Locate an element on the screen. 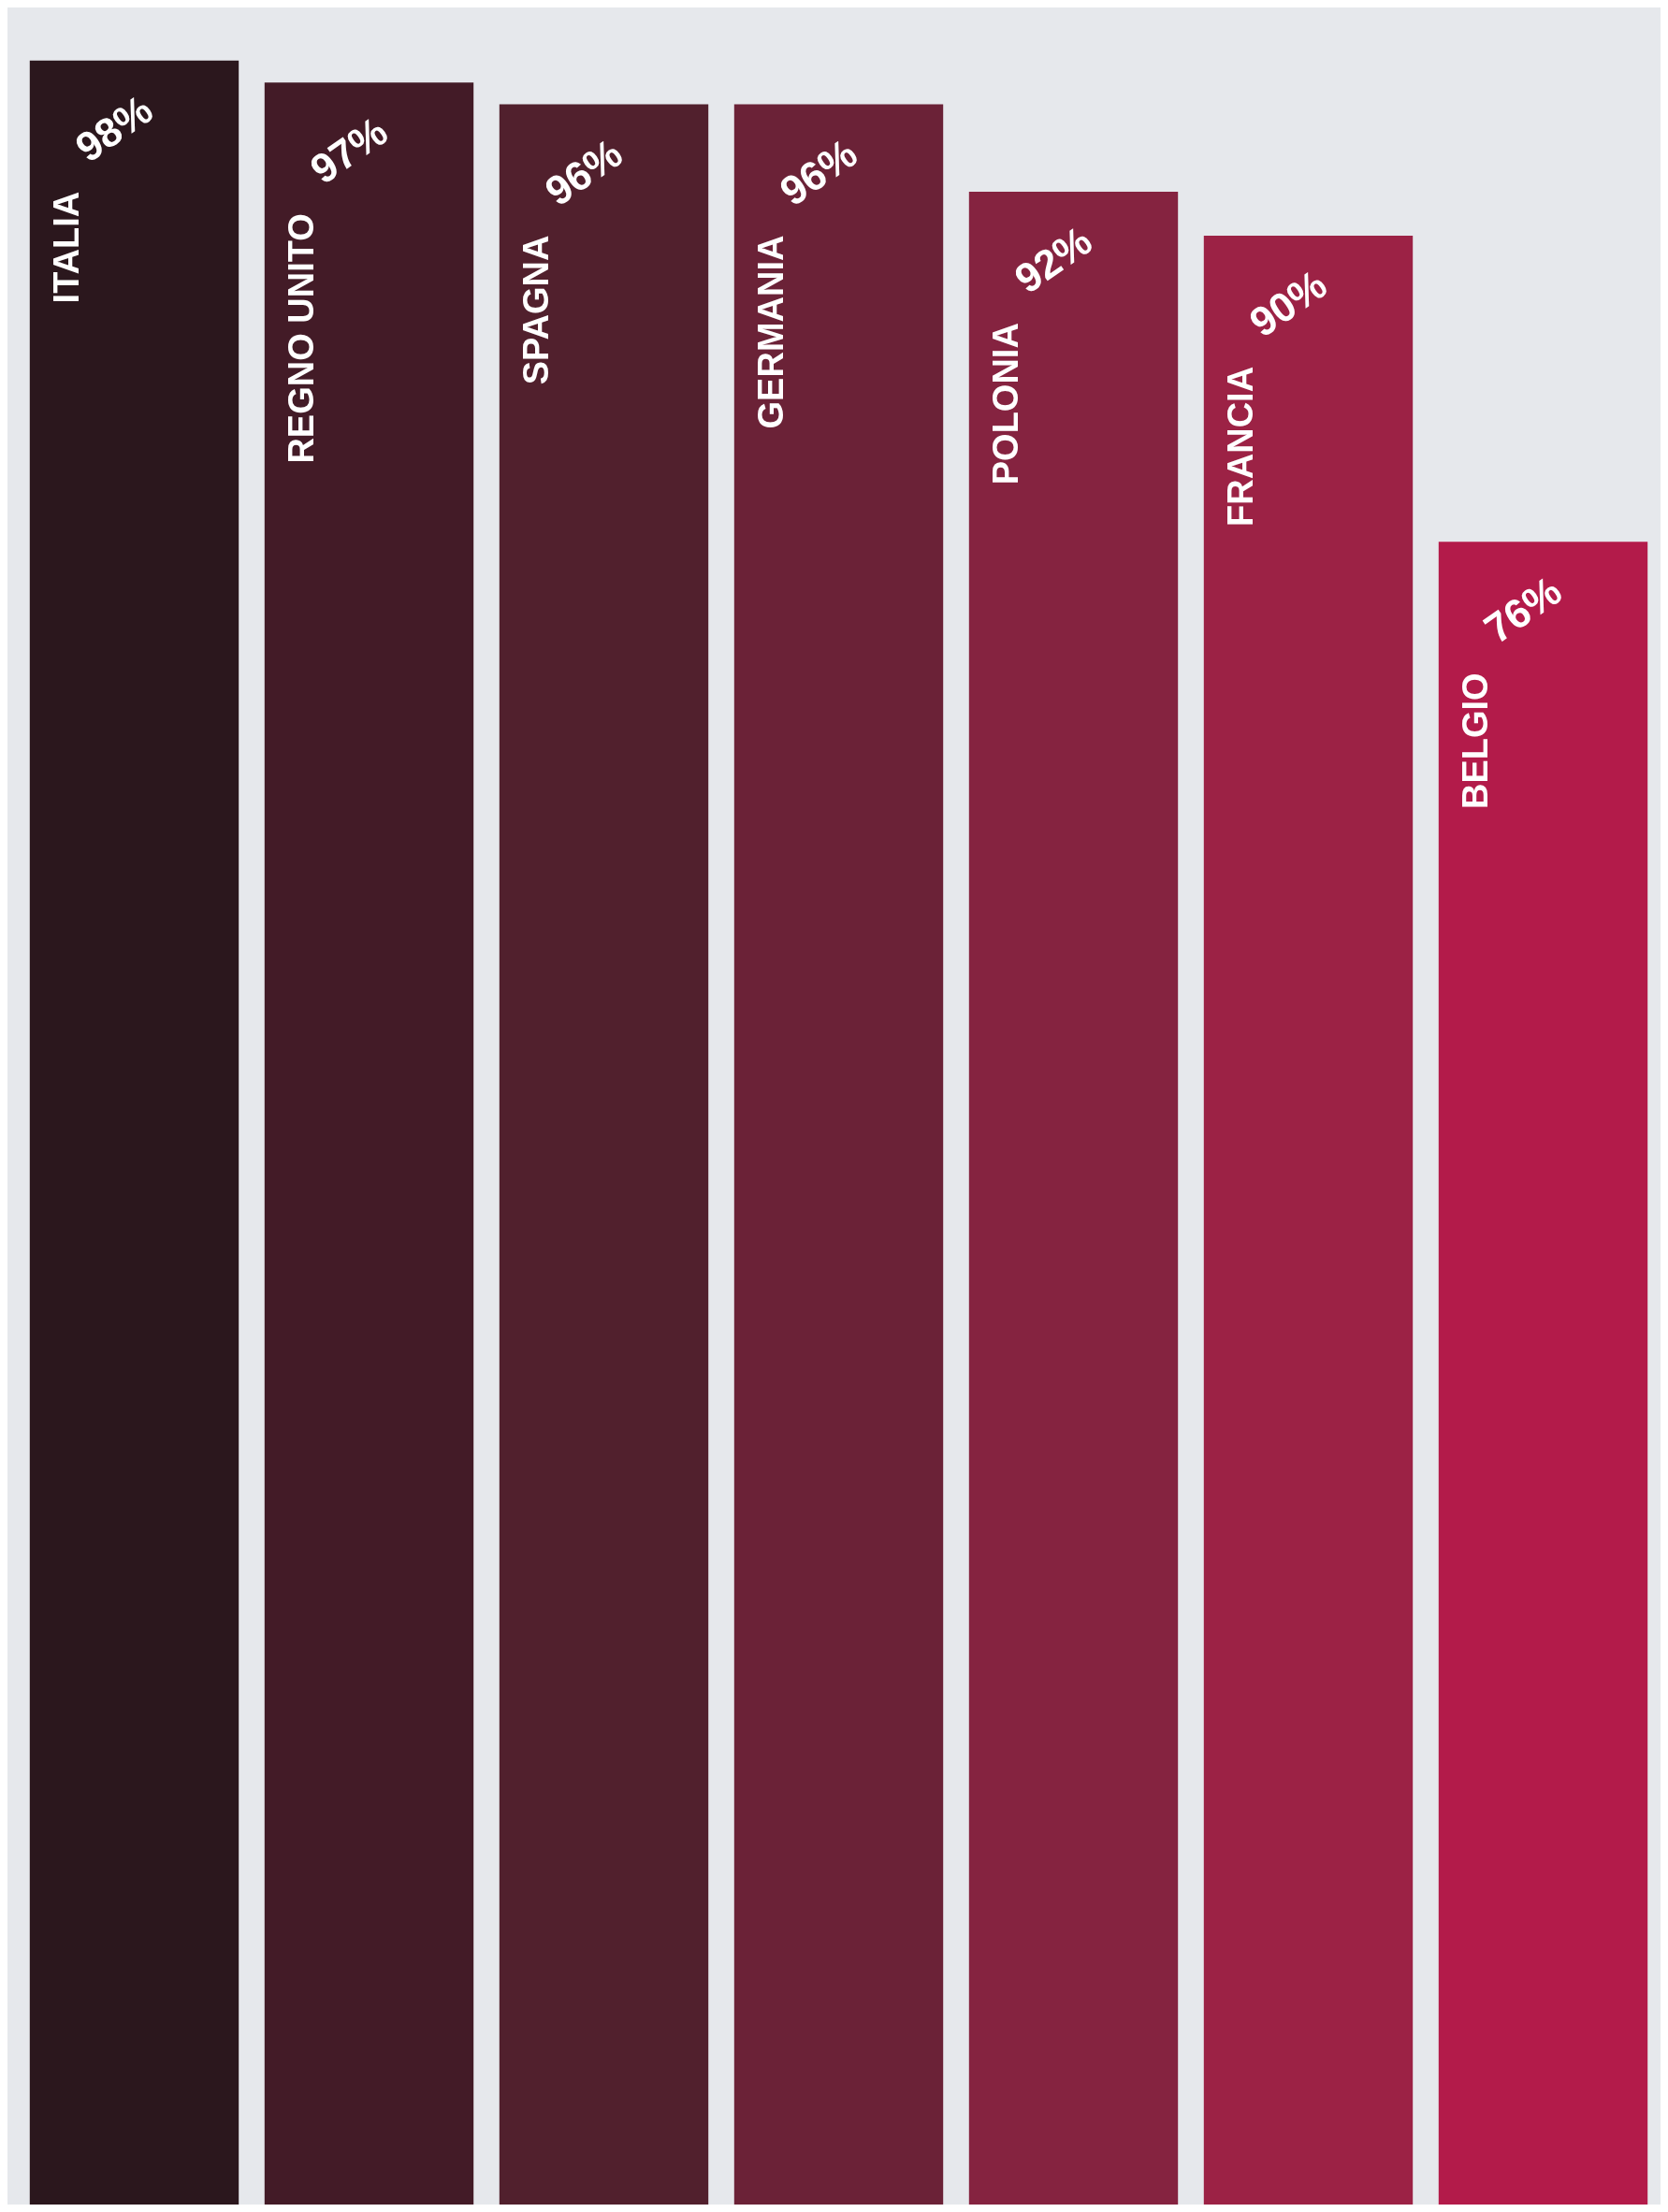  x-tick-label: GERMANIA is located at coordinates (770, 332).